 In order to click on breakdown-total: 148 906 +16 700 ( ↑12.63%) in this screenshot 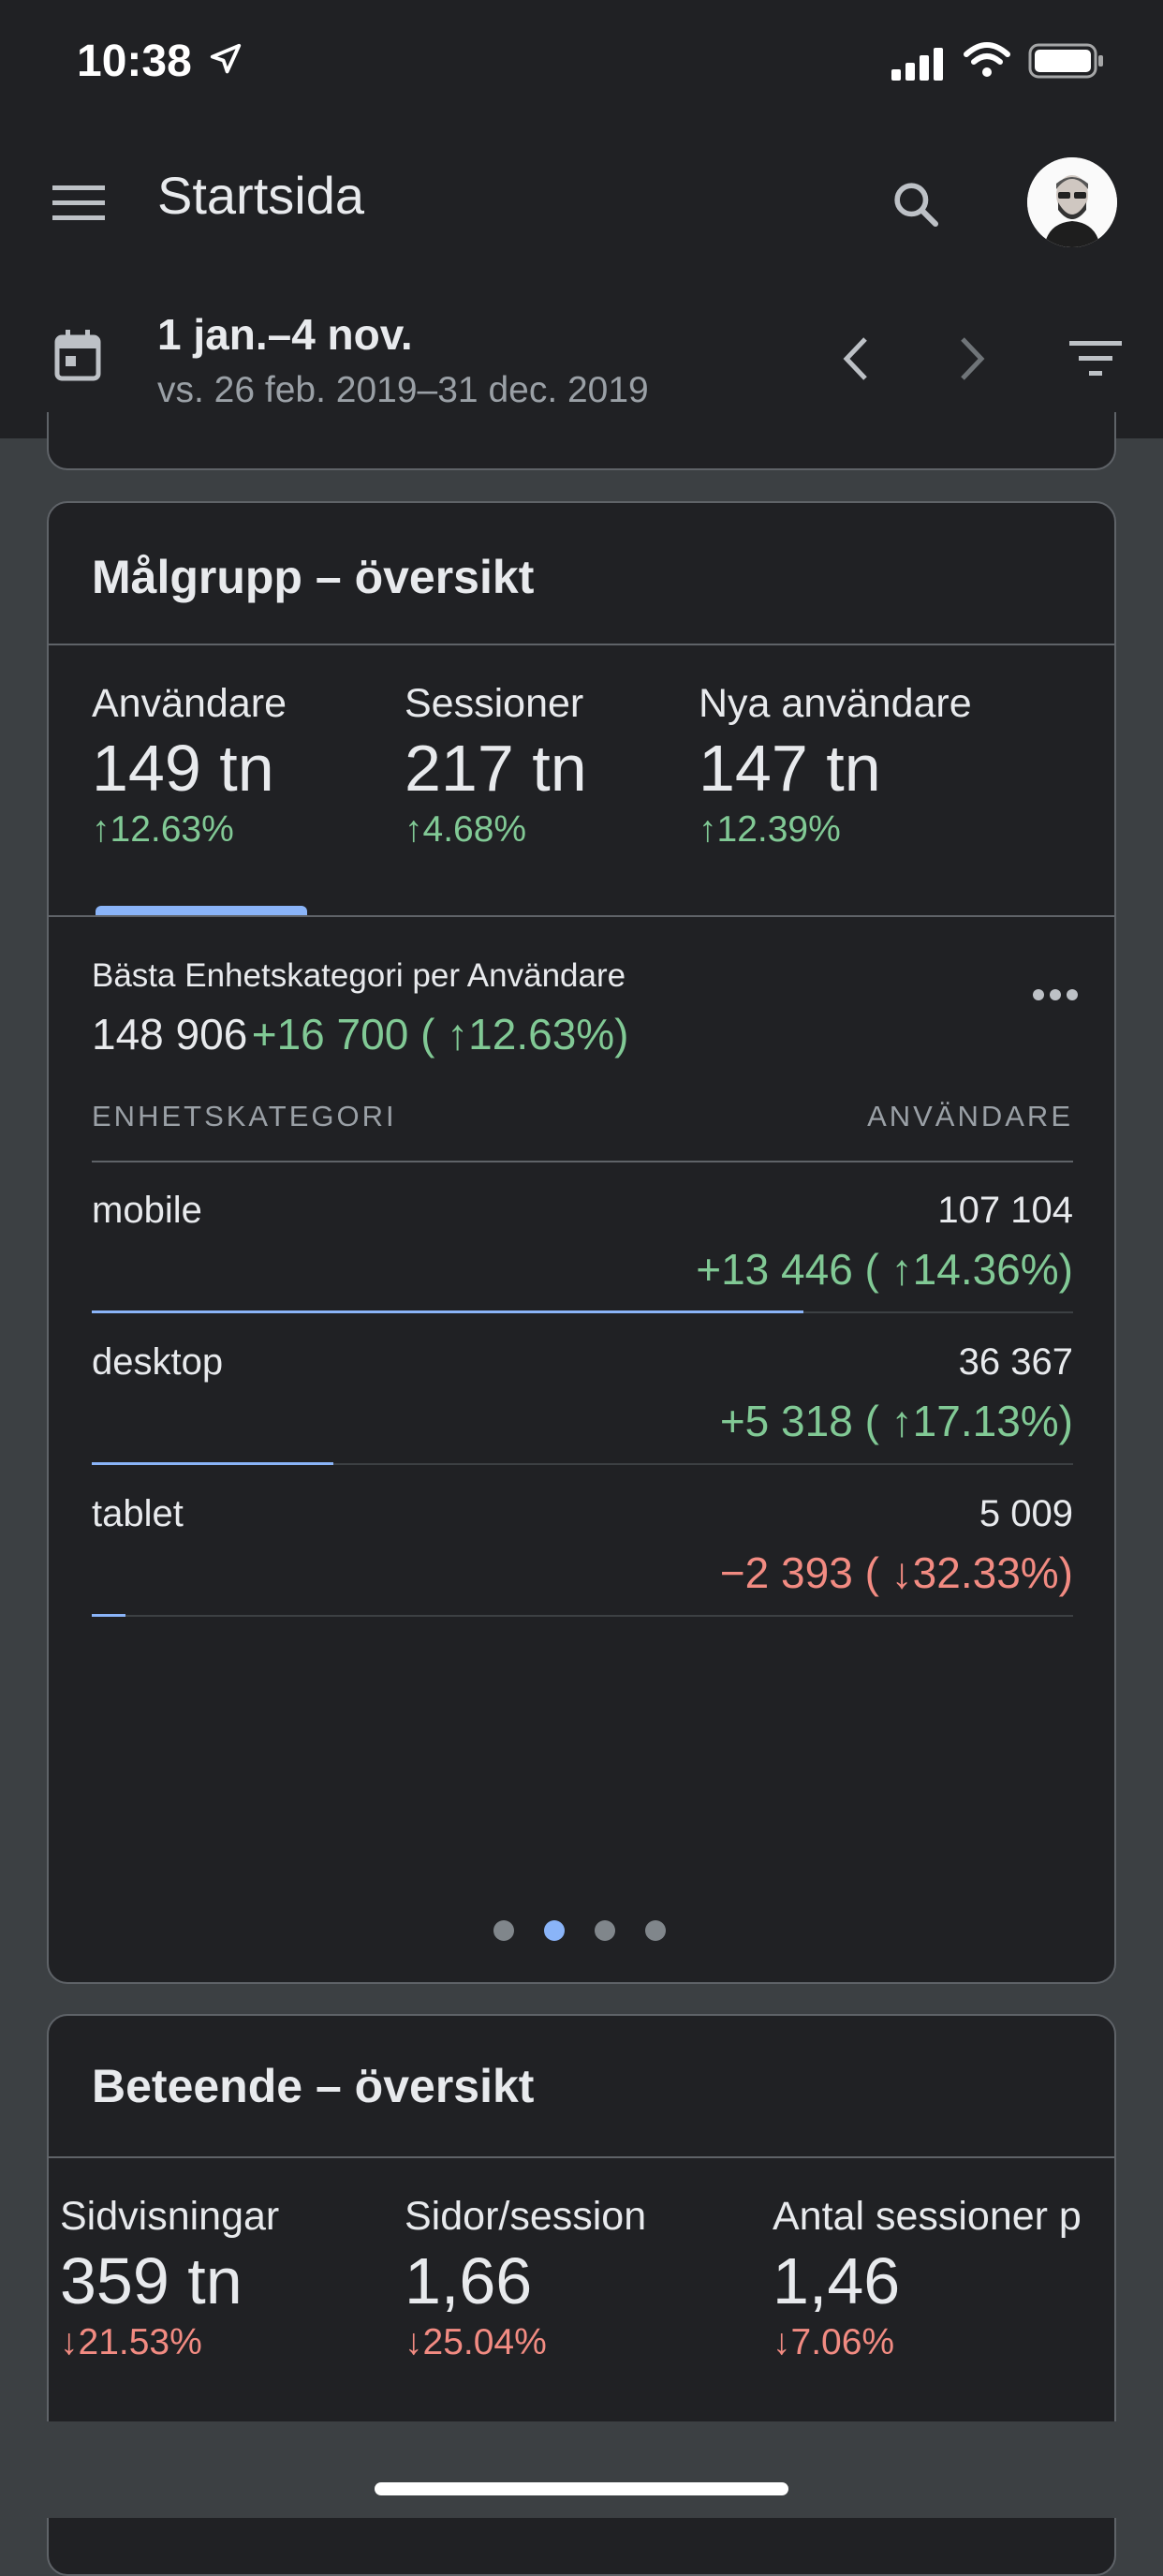, I will do `click(360, 1034)`.